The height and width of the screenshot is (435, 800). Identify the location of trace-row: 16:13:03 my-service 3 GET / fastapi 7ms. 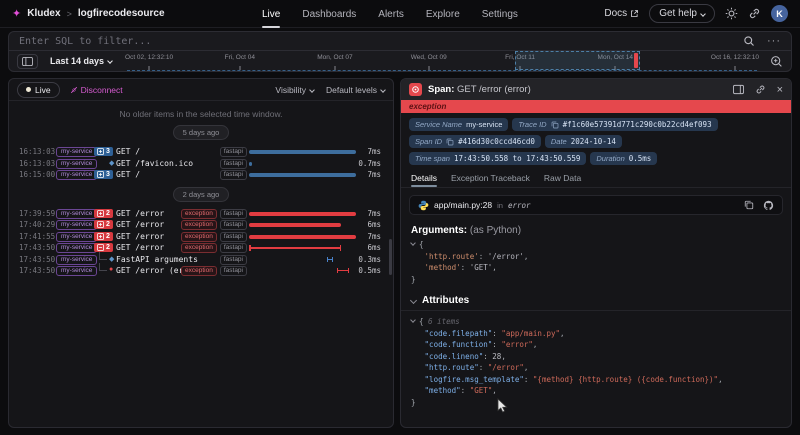
(201, 152).